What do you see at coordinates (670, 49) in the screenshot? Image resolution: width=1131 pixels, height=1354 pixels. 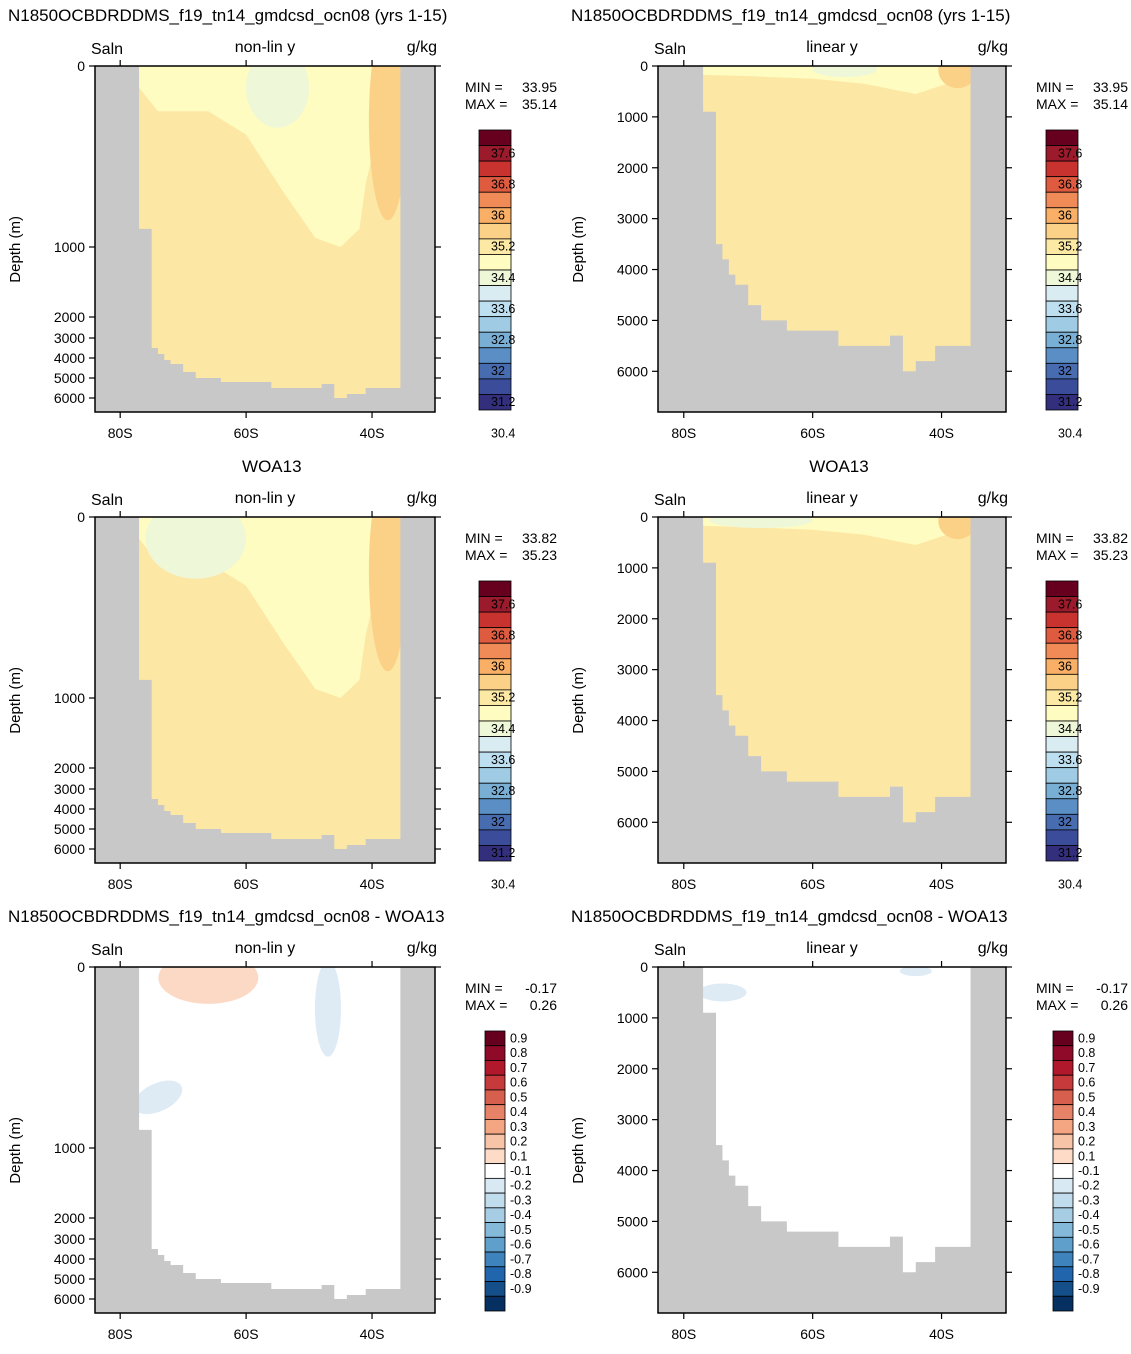 I see `variable-label: Saln` at bounding box center [670, 49].